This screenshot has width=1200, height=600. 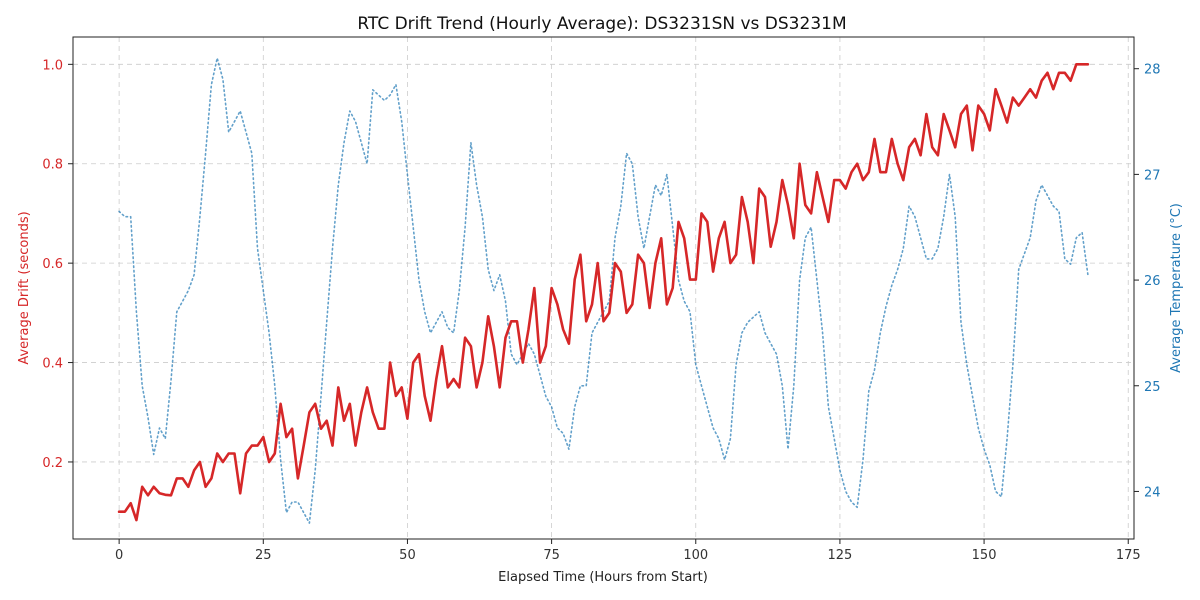 I want to click on y-left-tick-label: 0.8, so click(x=52, y=165).